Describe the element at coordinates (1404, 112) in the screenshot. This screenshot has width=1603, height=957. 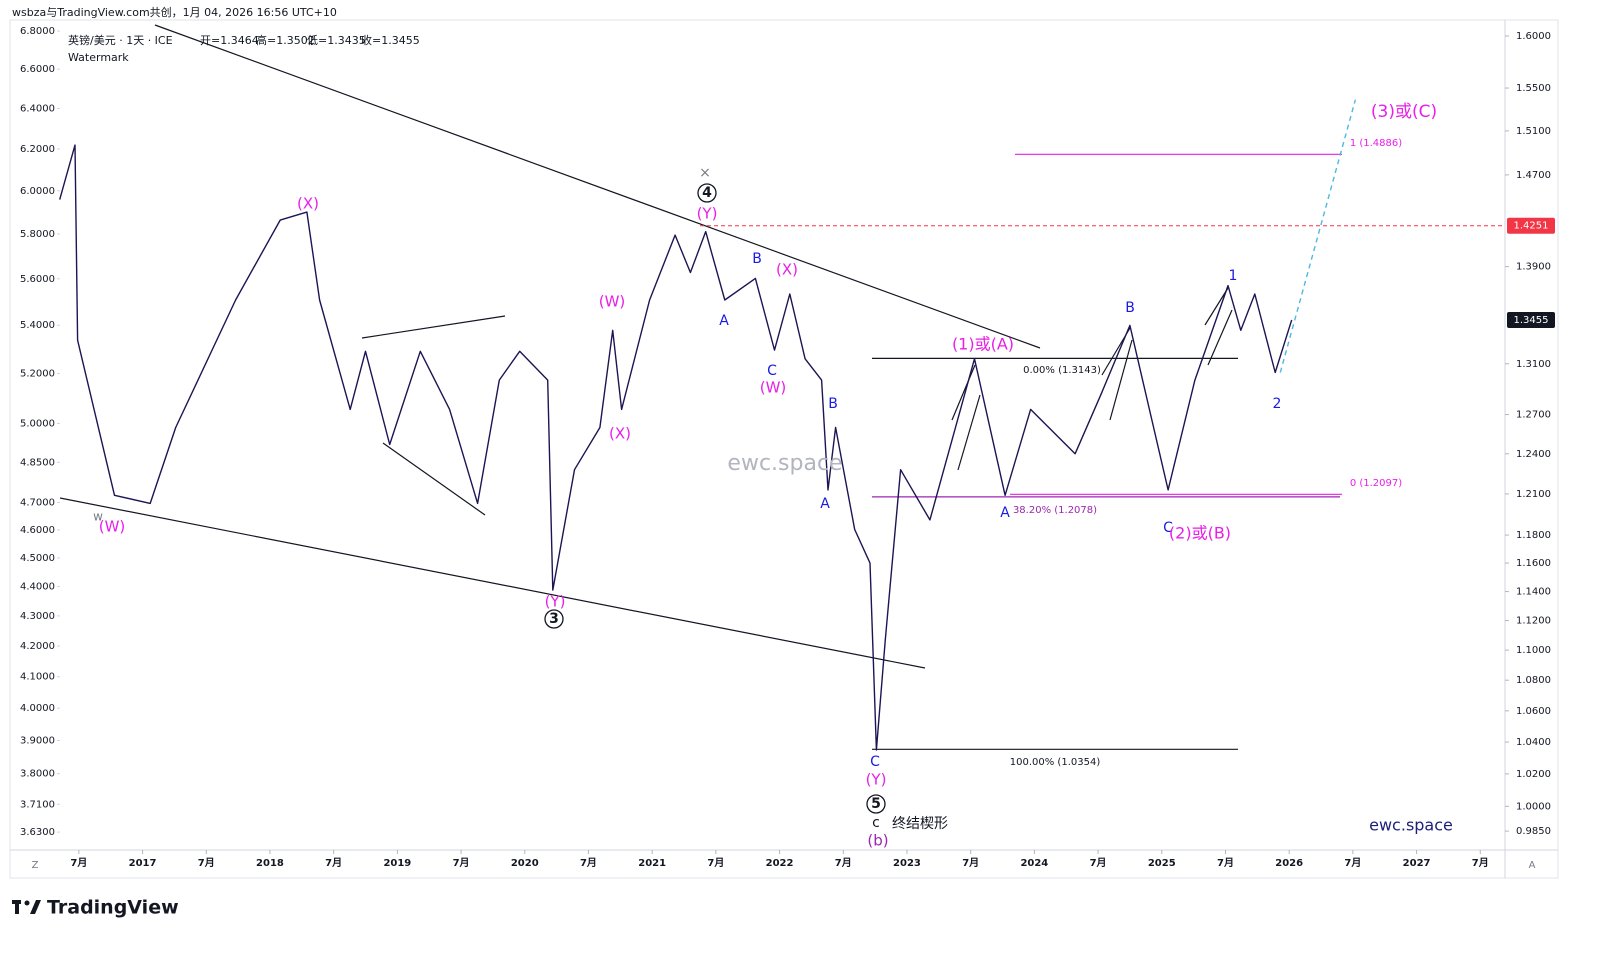
I see `annotation: (3)或(C)` at that location.